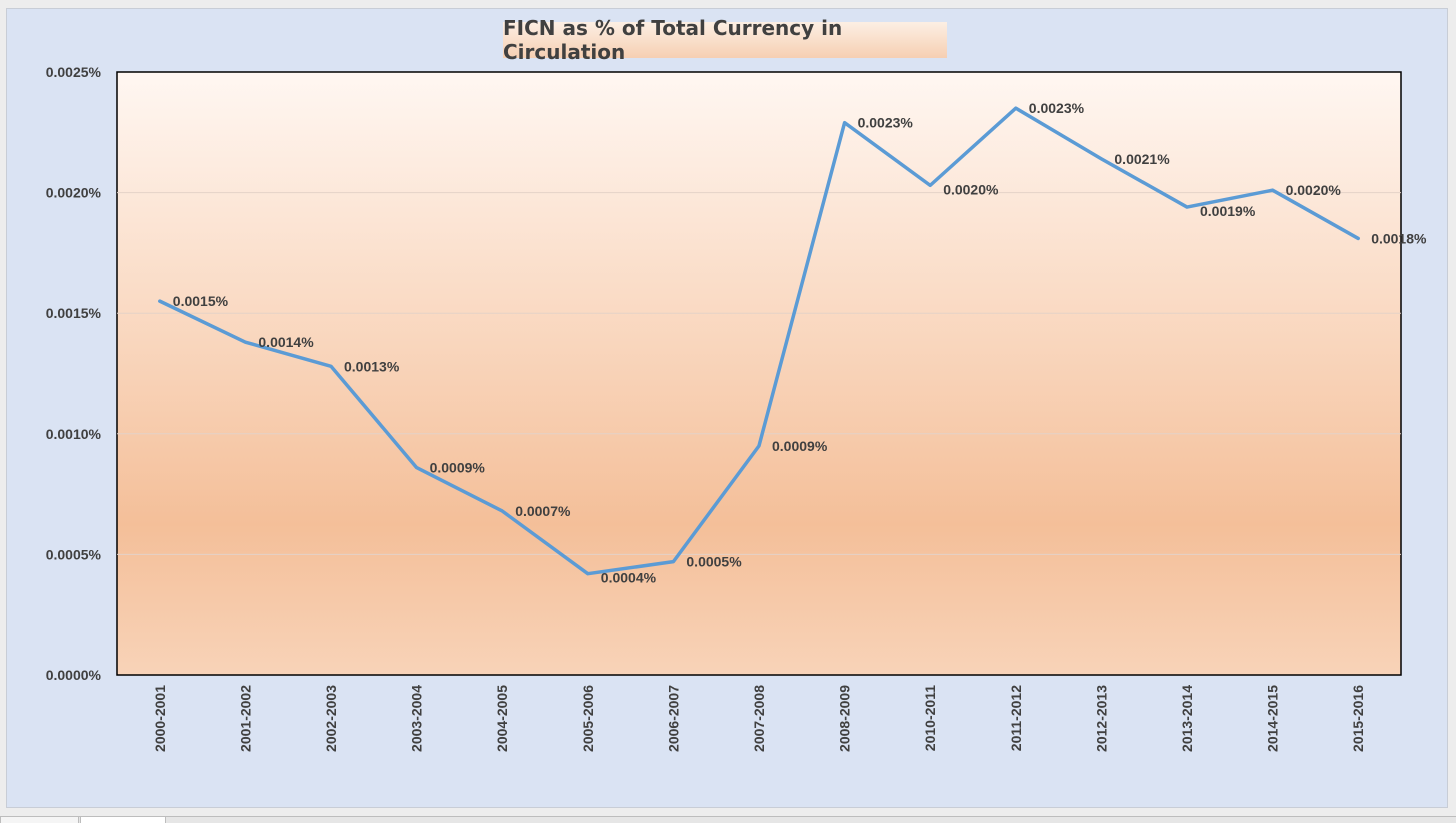  Describe the element at coordinates (74, 675) in the screenshot. I see `y-tick-label: 0.0000%` at that location.